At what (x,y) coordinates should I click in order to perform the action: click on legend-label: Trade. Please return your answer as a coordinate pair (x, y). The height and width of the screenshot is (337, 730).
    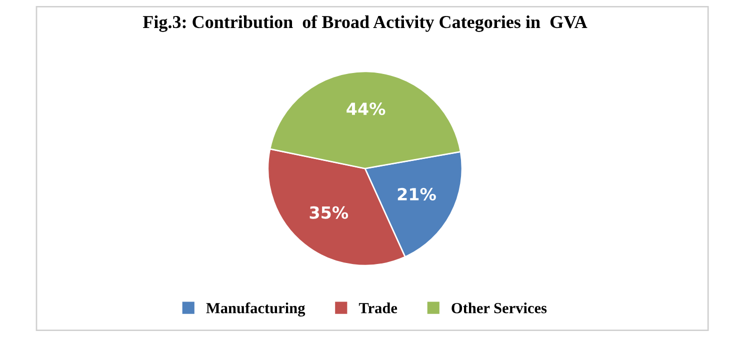
    Looking at the image, I should click on (378, 308).